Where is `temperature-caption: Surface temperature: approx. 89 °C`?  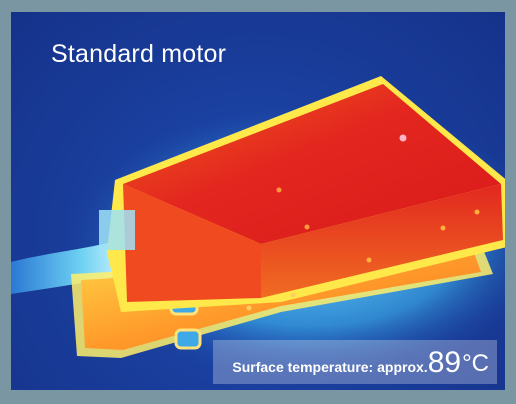 temperature-caption: Surface temperature: approx. 89 °C is located at coordinates (355, 362).